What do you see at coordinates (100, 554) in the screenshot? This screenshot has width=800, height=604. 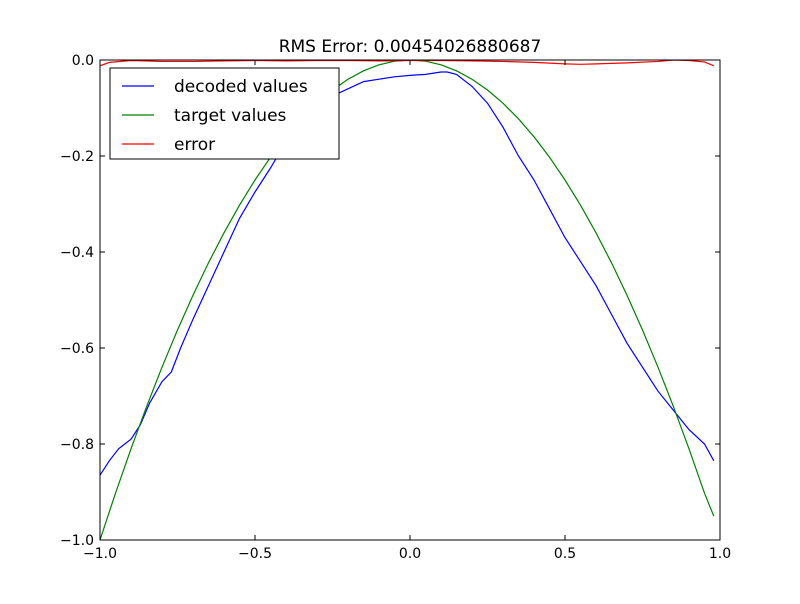 I see `x-tick-label: −1.0` at bounding box center [100, 554].